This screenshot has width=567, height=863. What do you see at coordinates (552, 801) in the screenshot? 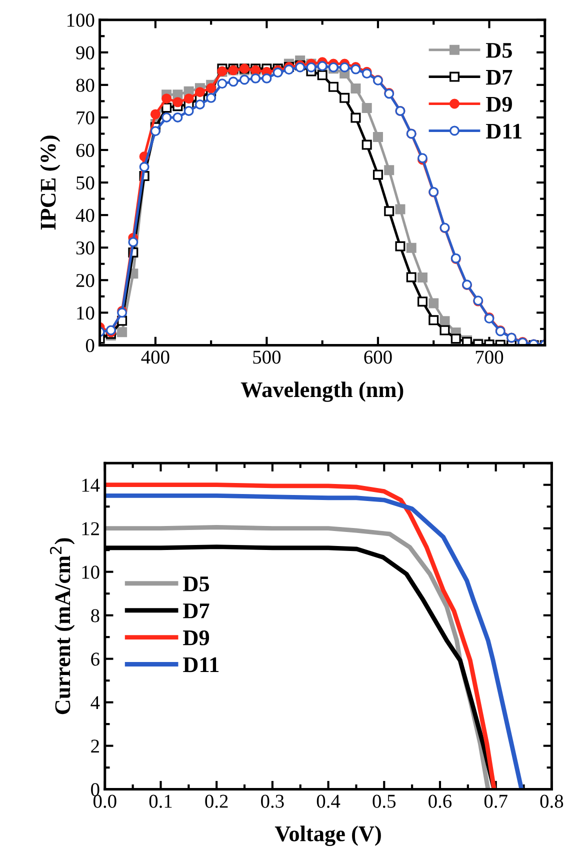
I see `x-tick-label: 0.8` at bounding box center [552, 801].